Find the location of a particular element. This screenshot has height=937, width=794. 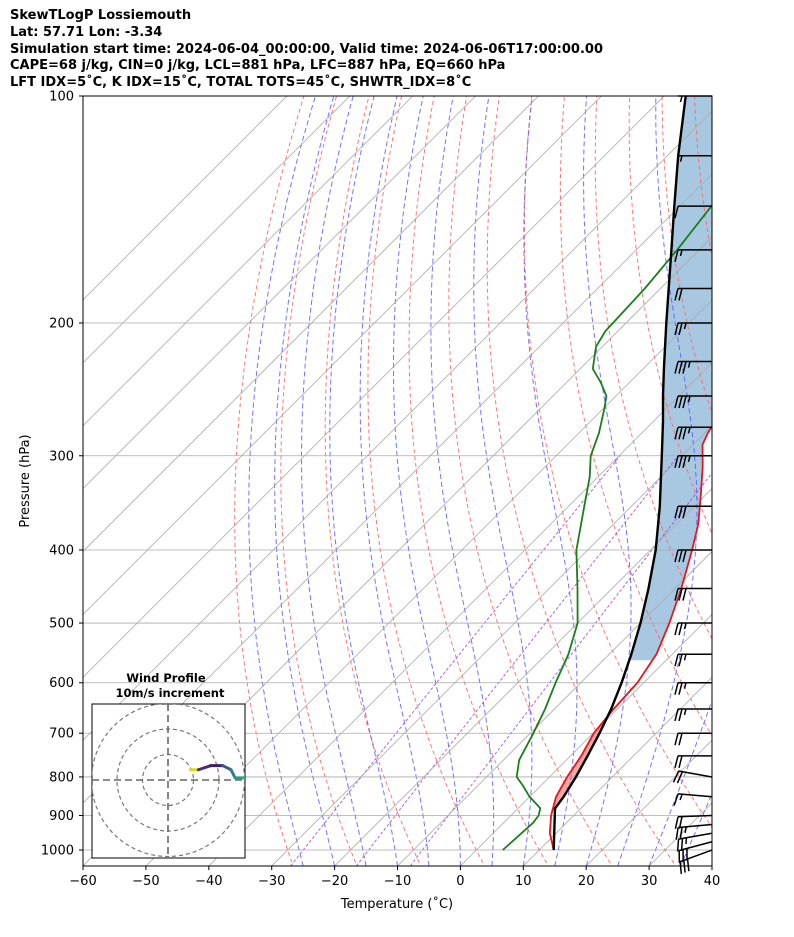

shaded-area-cape is located at coordinates (581, 762).